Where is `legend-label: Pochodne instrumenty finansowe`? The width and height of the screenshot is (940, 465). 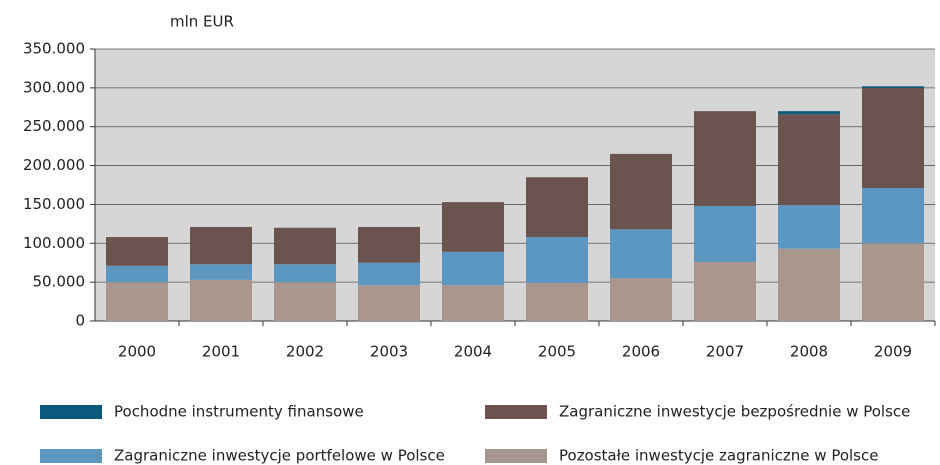
legend-label: Pochodne instrumenty finansowe is located at coordinates (239, 412).